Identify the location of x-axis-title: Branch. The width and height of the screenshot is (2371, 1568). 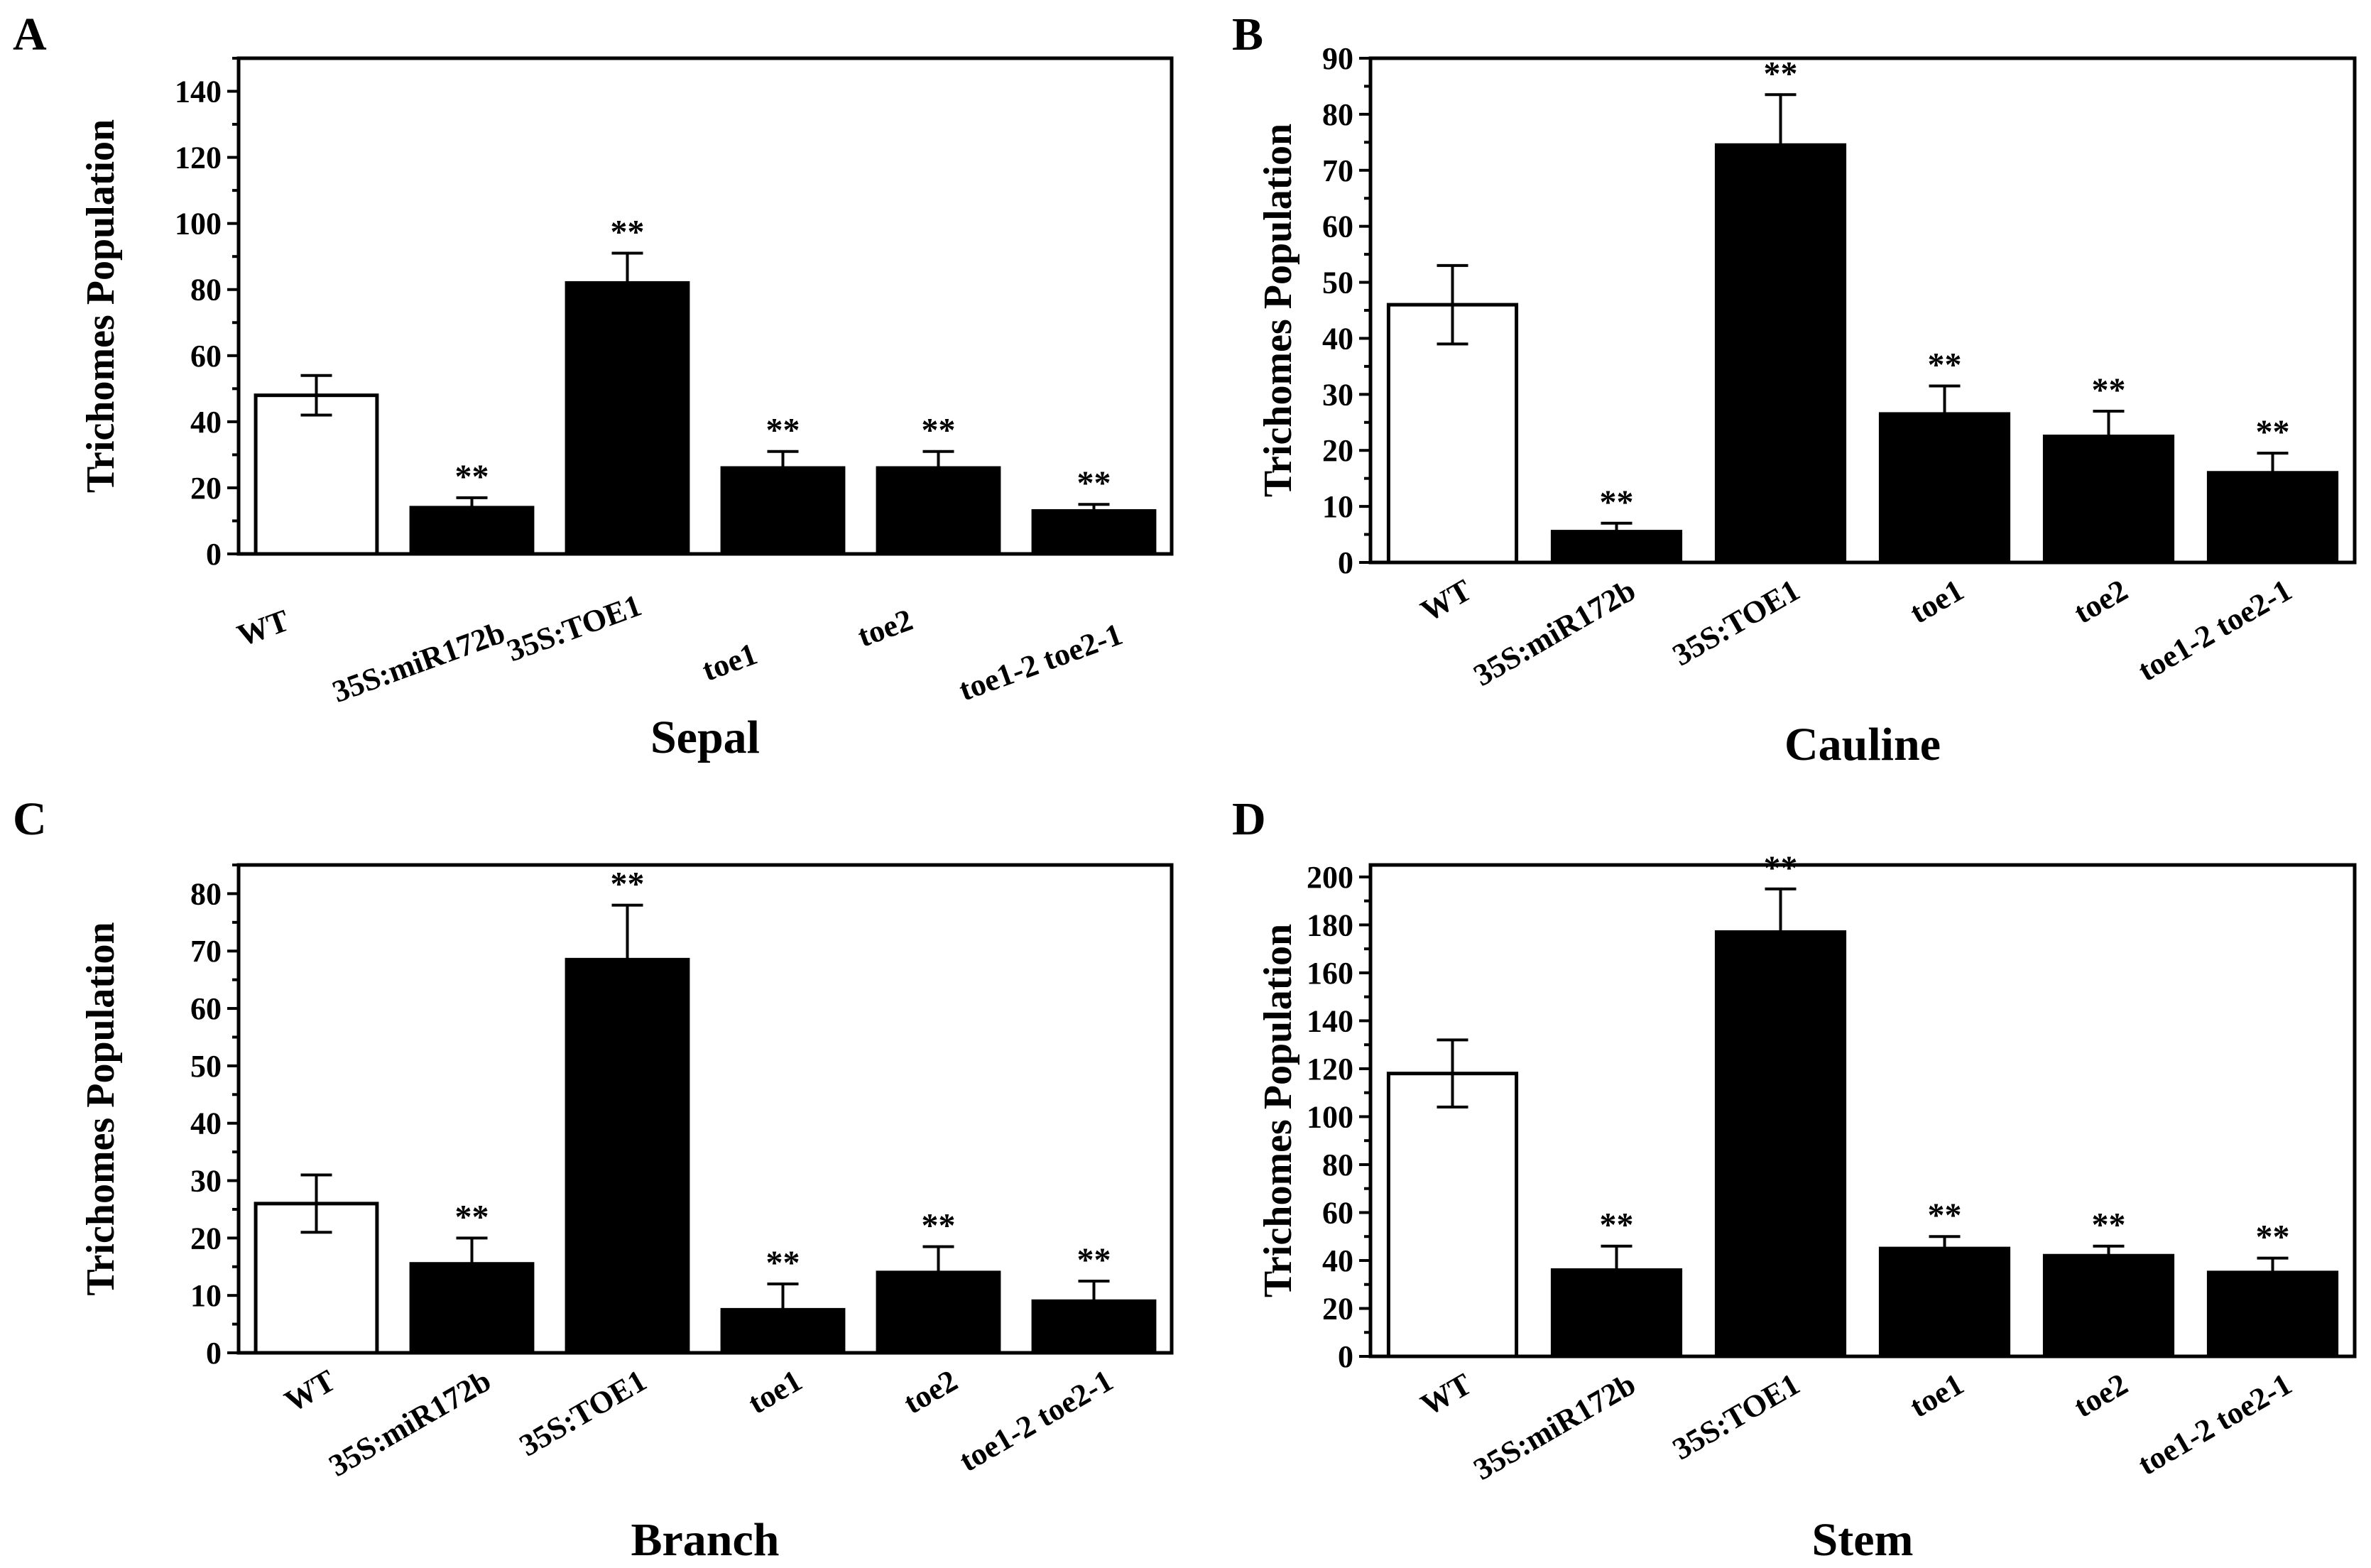
(705, 1540).